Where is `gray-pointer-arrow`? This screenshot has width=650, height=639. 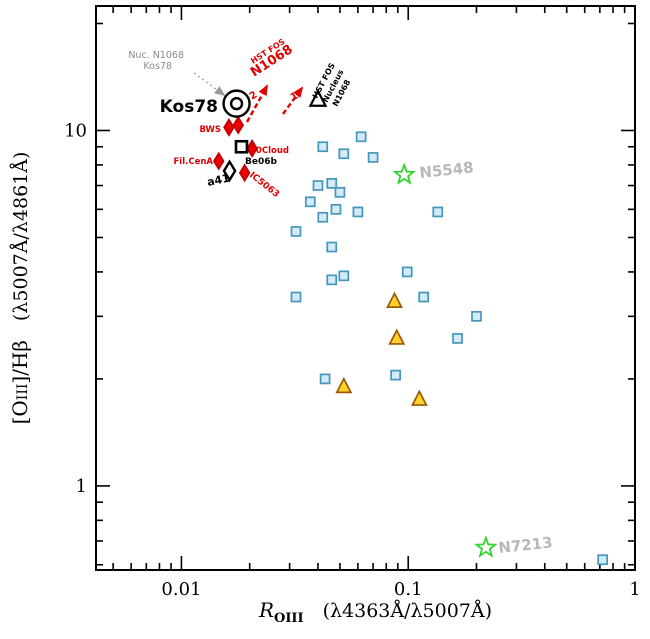
gray-pointer-arrow is located at coordinates (209, 84).